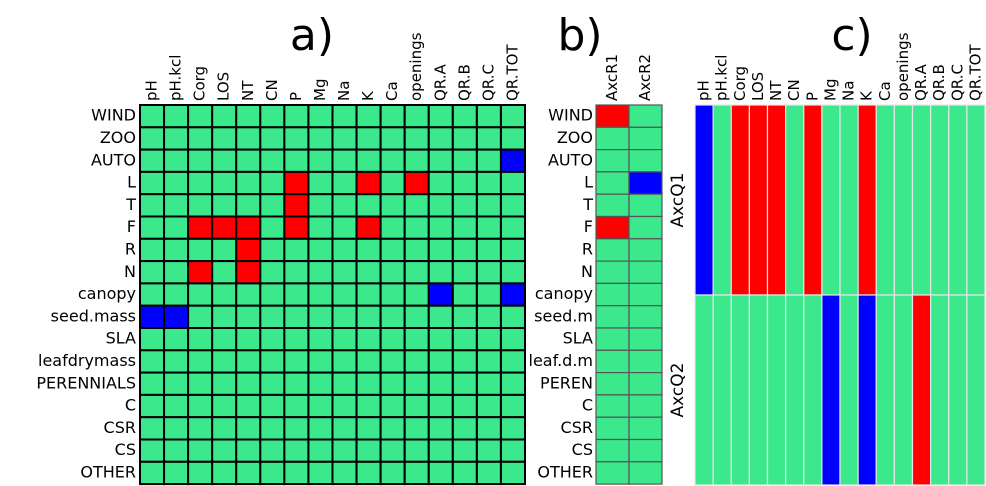 The width and height of the screenshot is (986, 486). I want to click on row-label: seed.m, so click(563, 315).